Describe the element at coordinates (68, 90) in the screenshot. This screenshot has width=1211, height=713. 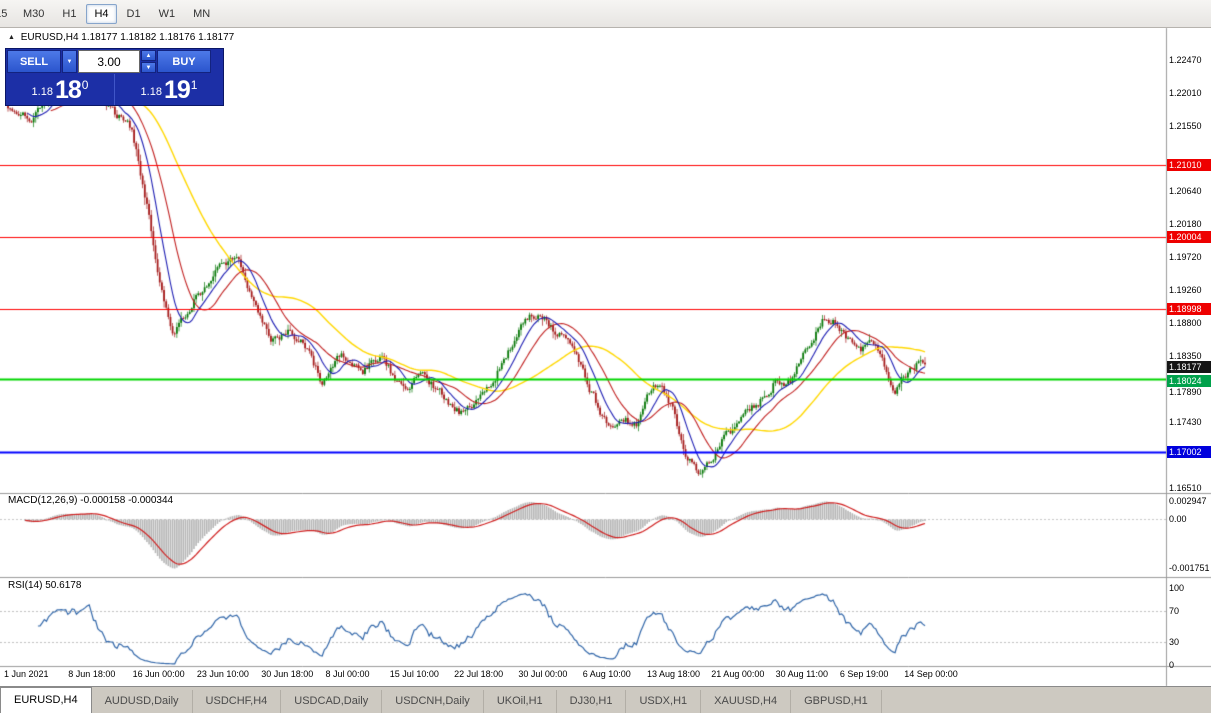
I see `sell-price-big: 18` at that location.